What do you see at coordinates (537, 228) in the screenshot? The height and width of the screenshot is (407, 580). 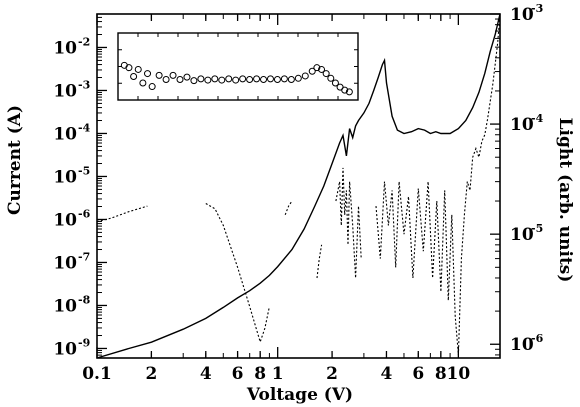 I see `y2-tick-exponent: -5` at bounding box center [537, 228].